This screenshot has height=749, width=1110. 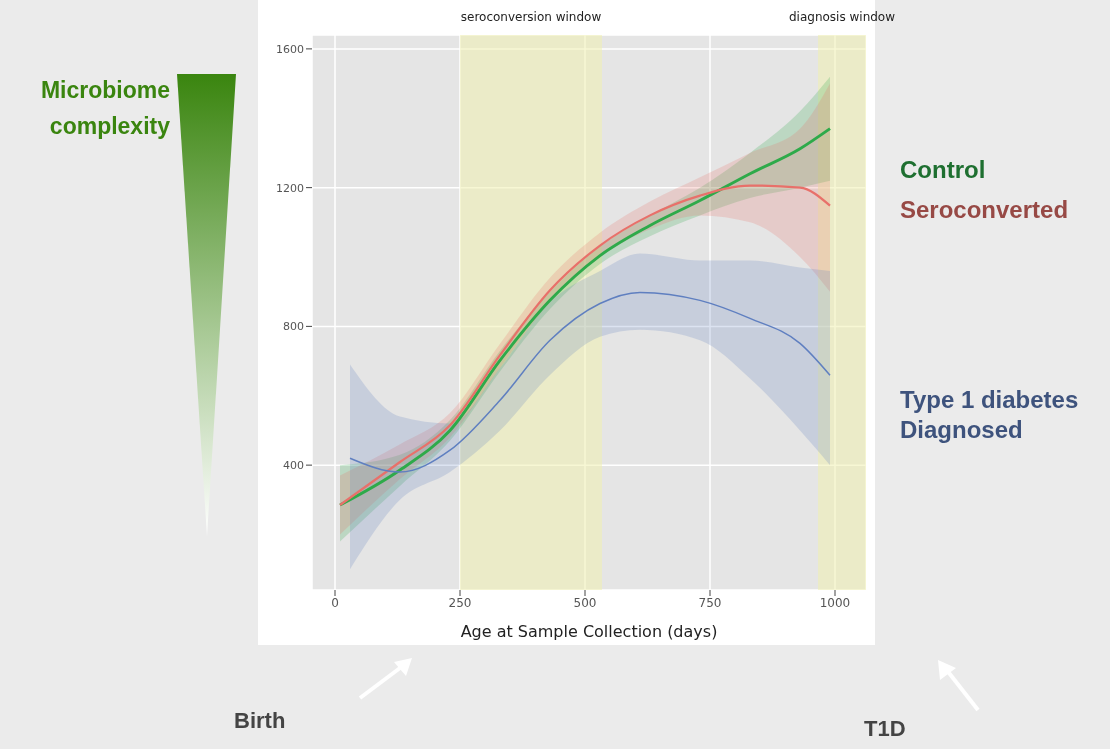 I want to click on text: Type 1 diabetes Diagnosed, so click(x=990, y=415).